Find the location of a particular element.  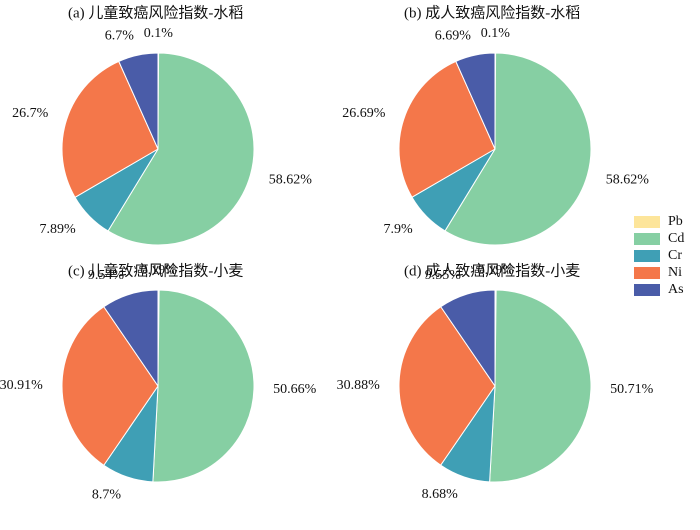

chart-title: (d) 成人致癌风险指数-小麦 is located at coordinates (492, 270).